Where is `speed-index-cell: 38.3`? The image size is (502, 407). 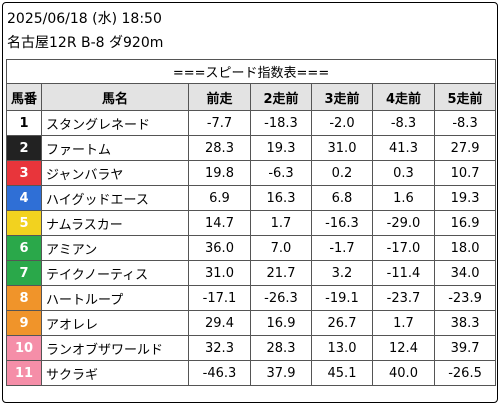 speed-index-cell: 38.3 is located at coordinates (465, 323).